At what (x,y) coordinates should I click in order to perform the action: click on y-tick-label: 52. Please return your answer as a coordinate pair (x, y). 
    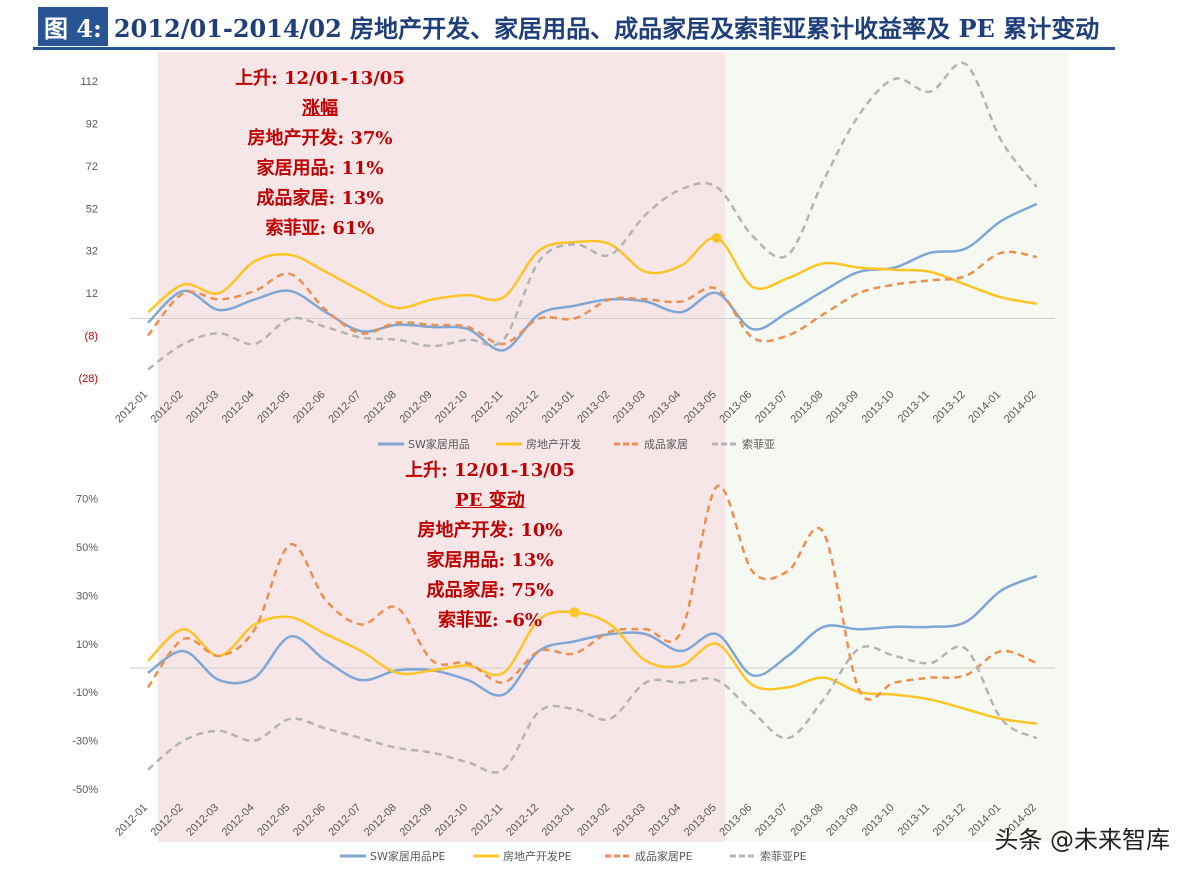
    Looking at the image, I should click on (92, 209).